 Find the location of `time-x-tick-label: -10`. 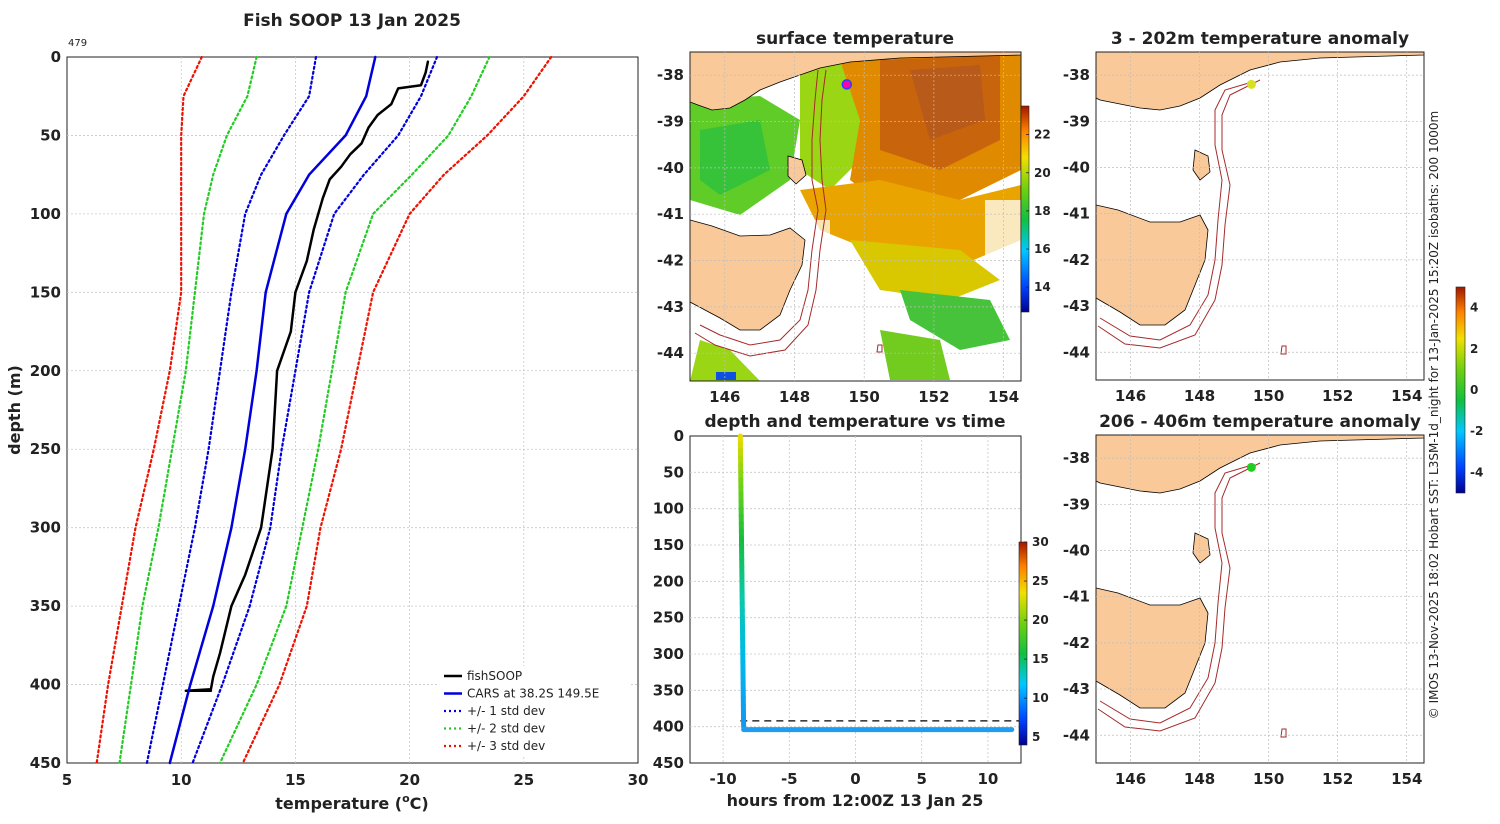

time-x-tick-label: -10 is located at coordinates (723, 779).